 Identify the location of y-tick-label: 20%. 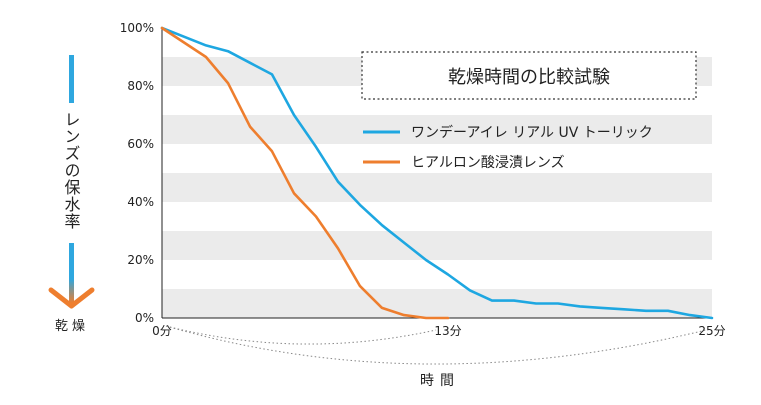
(140, 260).